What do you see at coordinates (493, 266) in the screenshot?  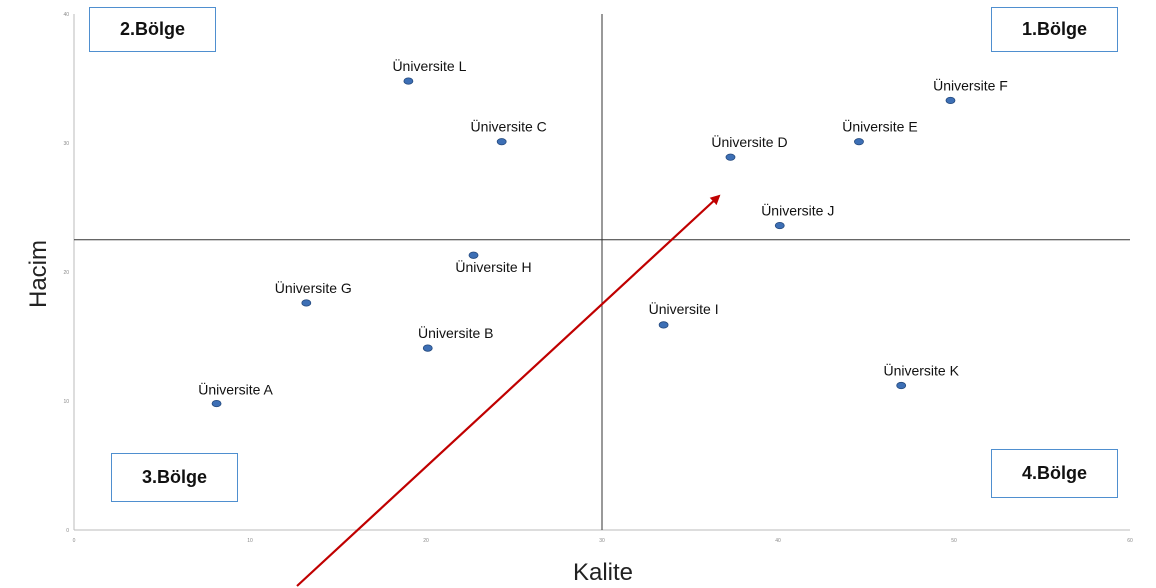 I see `data-point-label: Üniversite H` at bounding box center [493, 266].